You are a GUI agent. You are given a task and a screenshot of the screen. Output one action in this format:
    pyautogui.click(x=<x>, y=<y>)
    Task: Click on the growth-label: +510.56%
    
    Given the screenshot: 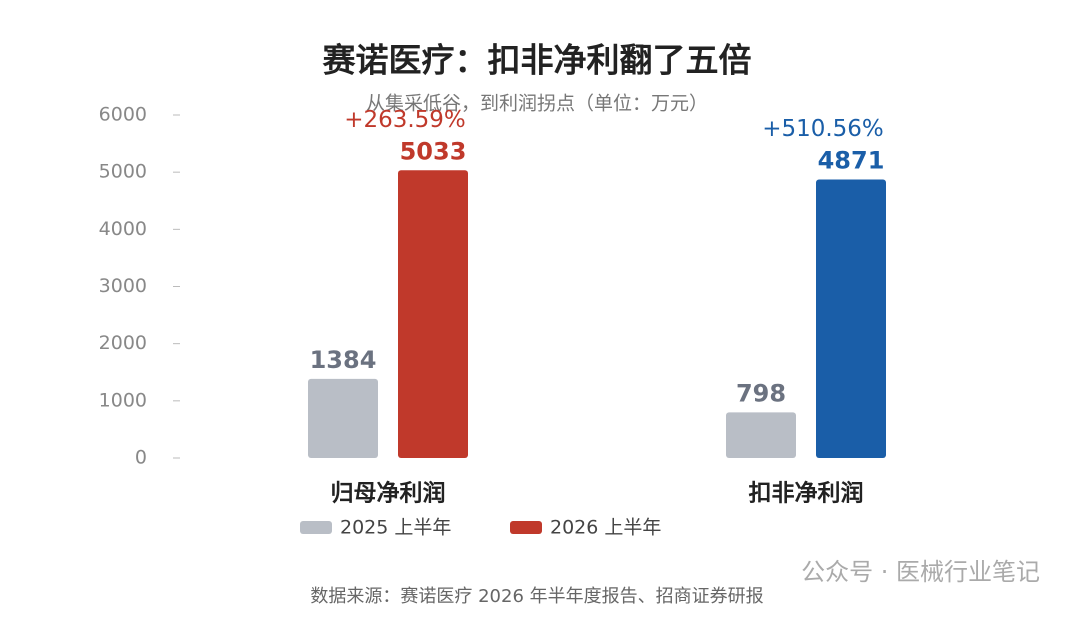 What is the action you would take?
    pyautogui.click(x=823, y=129)
    